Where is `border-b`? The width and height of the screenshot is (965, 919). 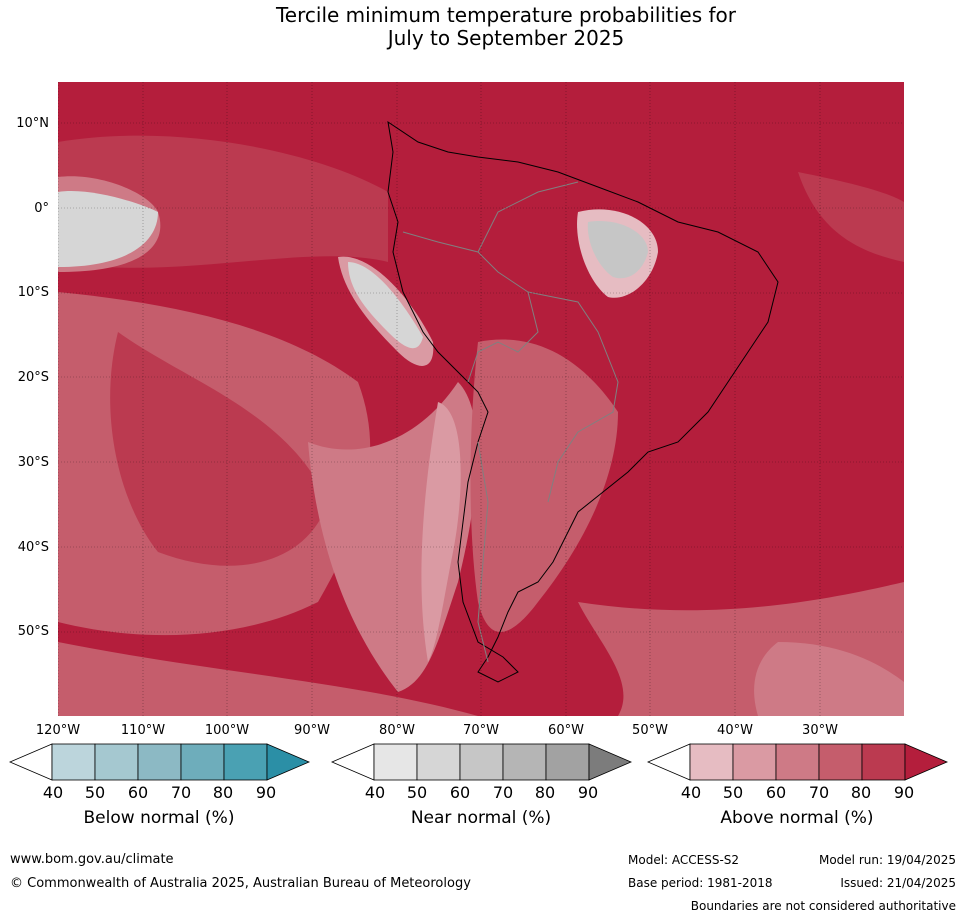 border-b is located at coordinates (573, 397).